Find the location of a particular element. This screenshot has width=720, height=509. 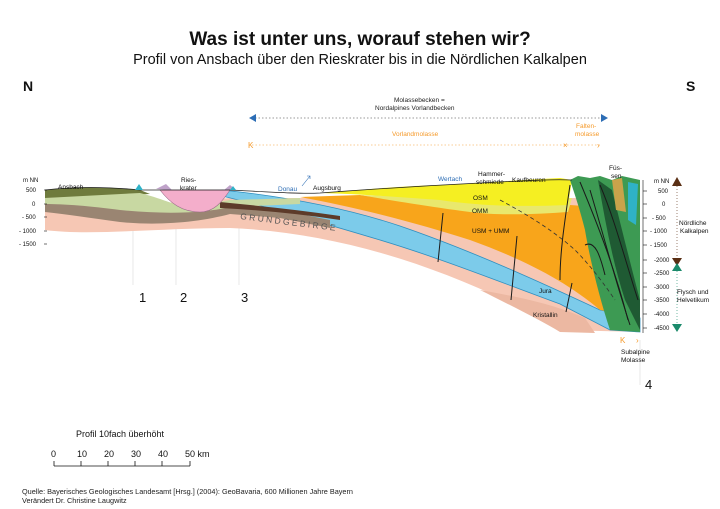

subalpine-label-2: Molasse is located at coordinates (633, 360).